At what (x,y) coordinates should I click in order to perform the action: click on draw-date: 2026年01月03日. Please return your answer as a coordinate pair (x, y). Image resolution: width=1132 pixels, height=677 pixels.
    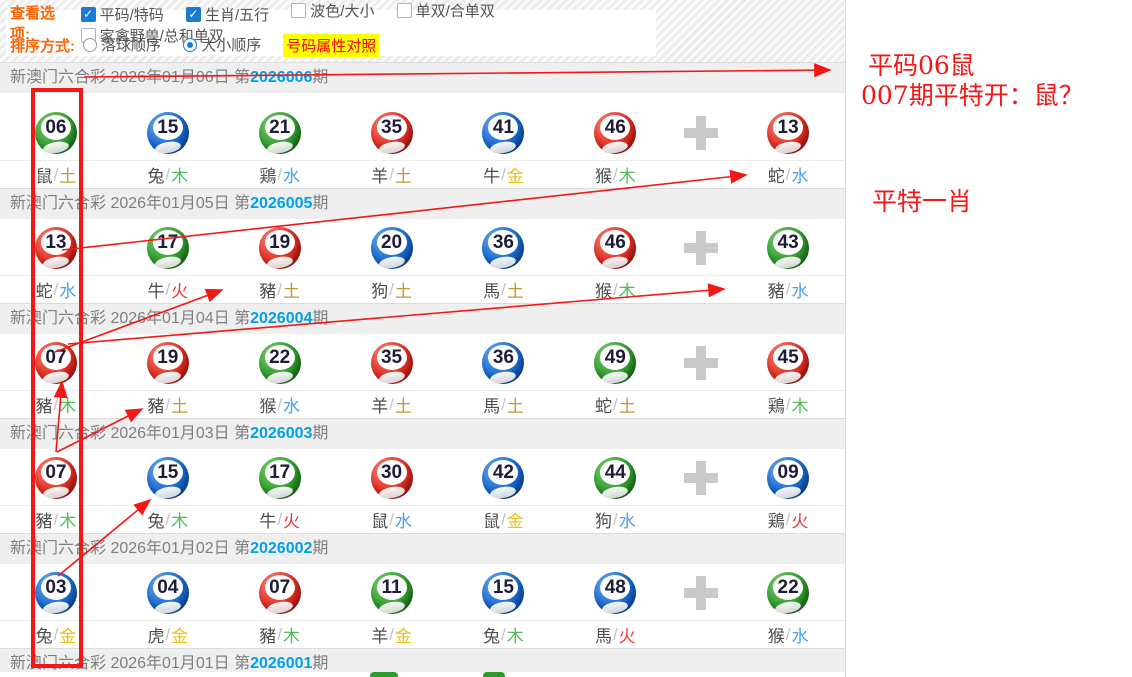
    Looking at the image, I should click on (172, 433).